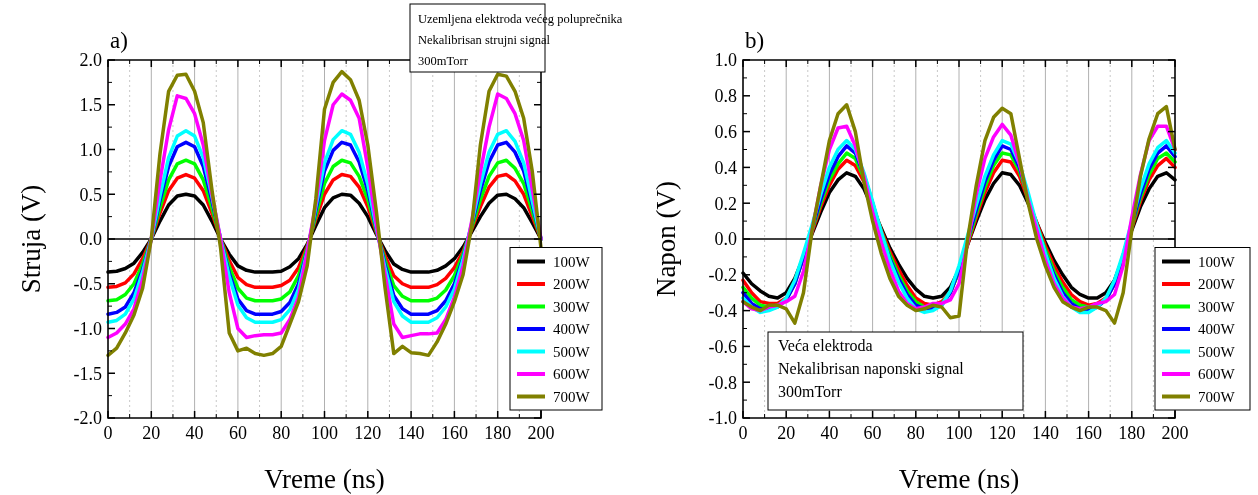  Describe the element at coordinates (722, 310) in the screenshot. I see `y-tick-label: -0.4` at that location.